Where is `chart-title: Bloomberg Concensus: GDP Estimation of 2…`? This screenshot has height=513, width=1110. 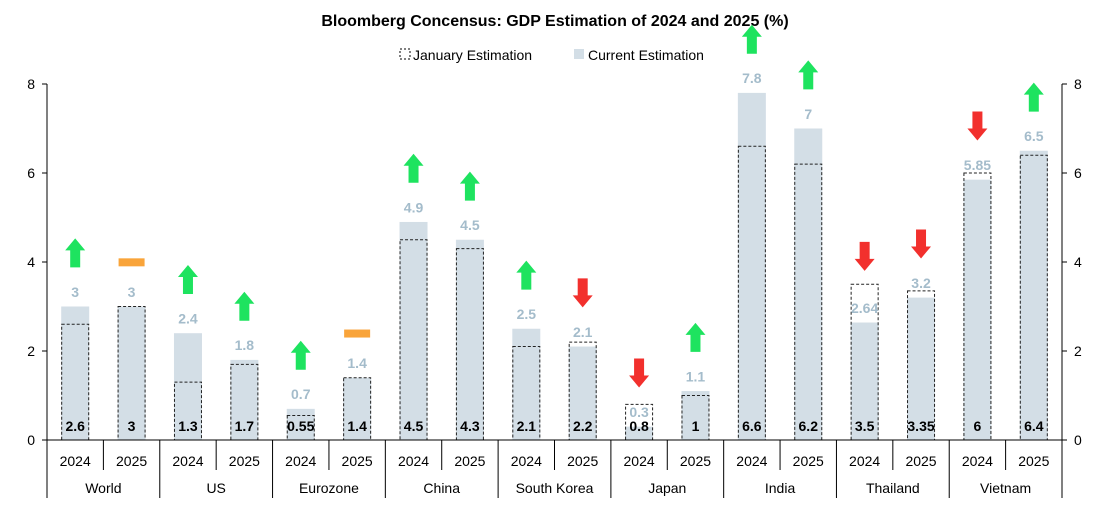 chart-title: Bloomberg Concensus: GDP Estimation of 2… is located at coordinates (554, 21).